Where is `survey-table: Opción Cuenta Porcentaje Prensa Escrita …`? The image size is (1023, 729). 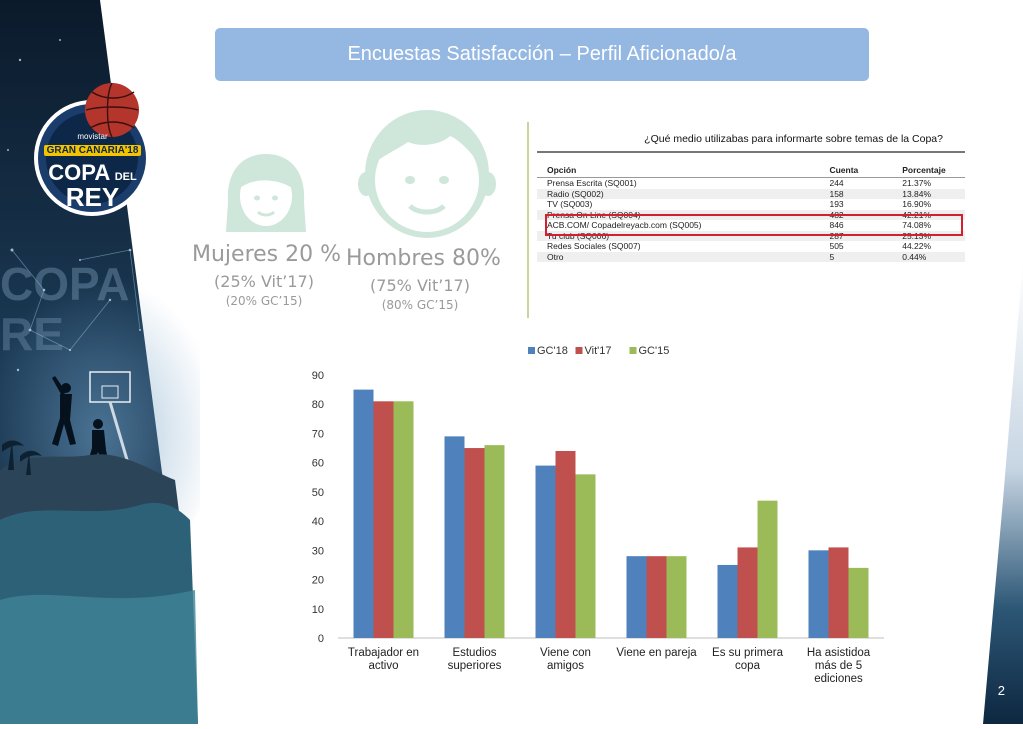
survey-table: Opción Cuenta Porcentaje Prensa Escrita … is located at coordinates (751, 212).